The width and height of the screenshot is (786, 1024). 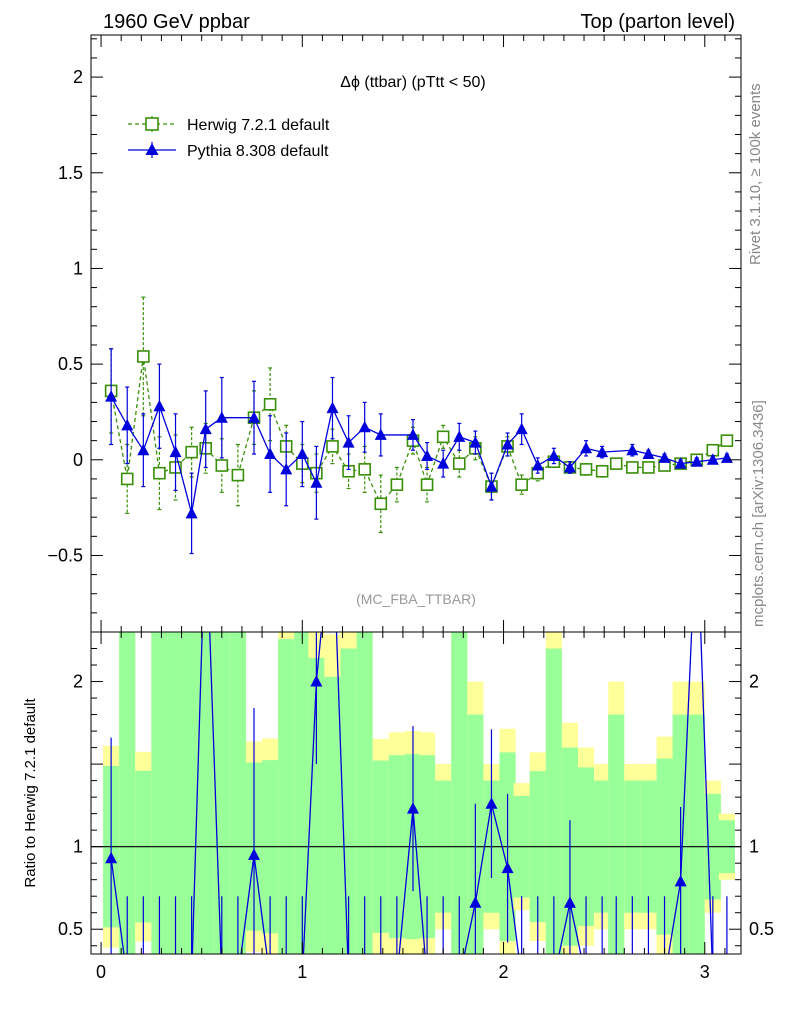 I want to click on legend-label-pythia: Pythia 8.308 default, so click(x=258, y=151).